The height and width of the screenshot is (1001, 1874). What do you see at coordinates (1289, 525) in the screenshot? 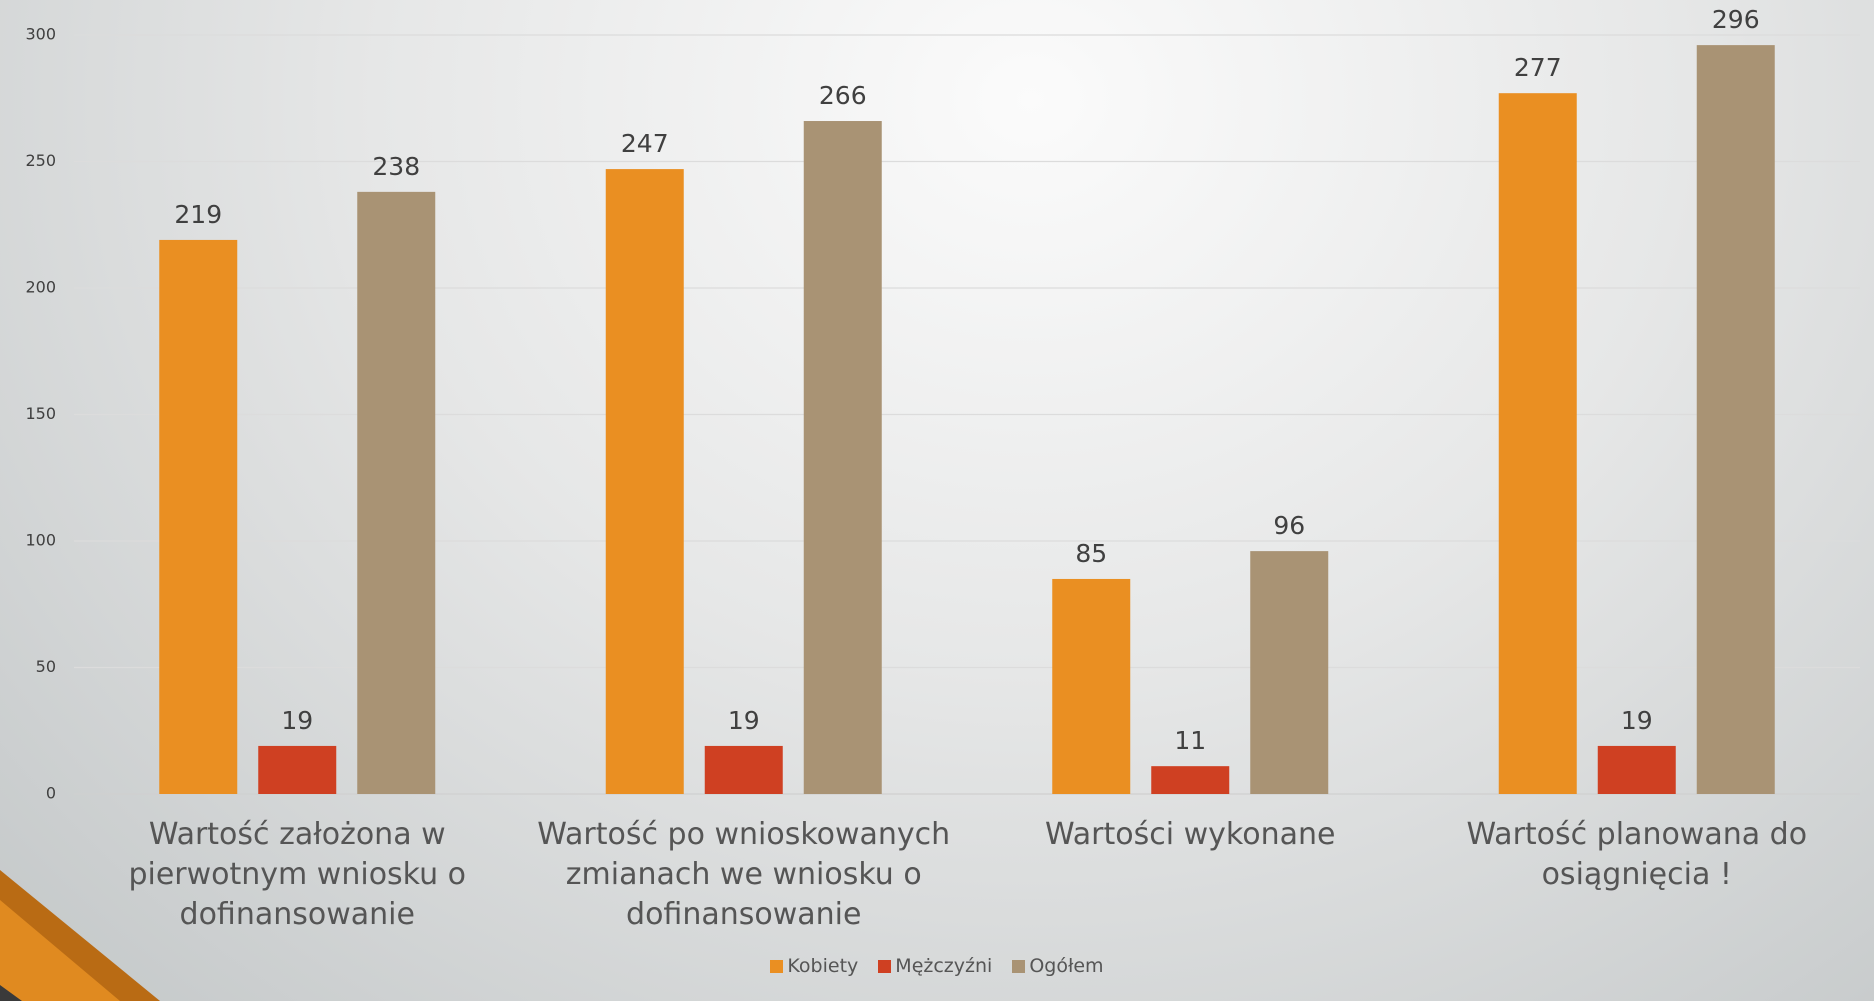
I see `value-label: 96` at bounding box center [1289, 525].